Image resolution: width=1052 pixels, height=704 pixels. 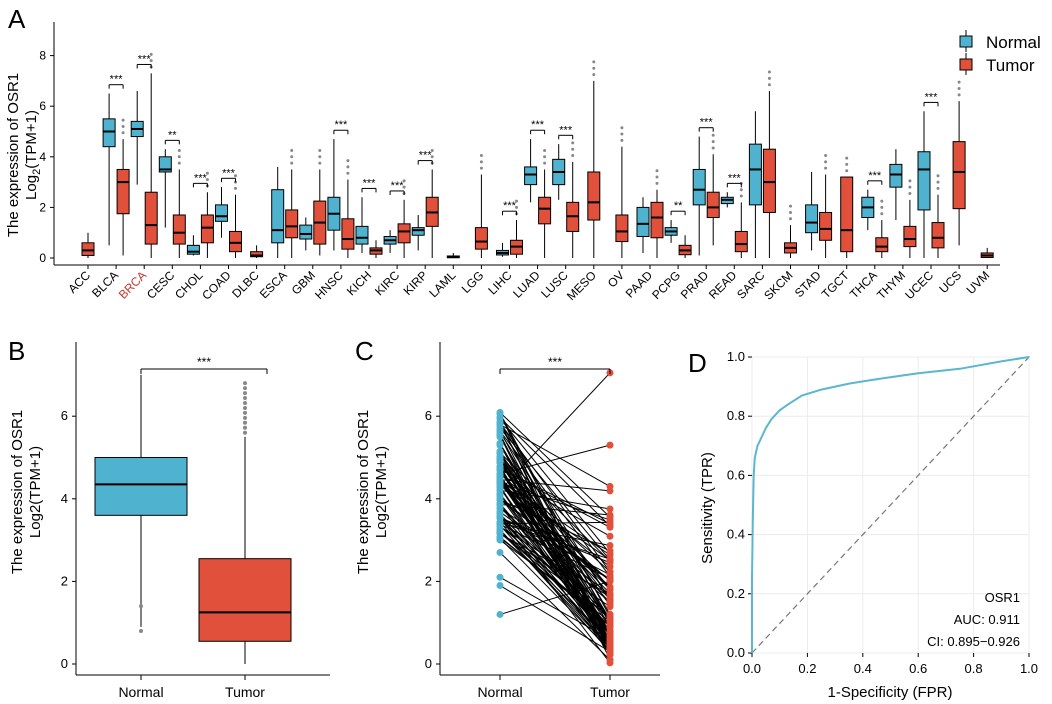 I want to click on box-tumor-lgg-box, so click(x=481, y=238).